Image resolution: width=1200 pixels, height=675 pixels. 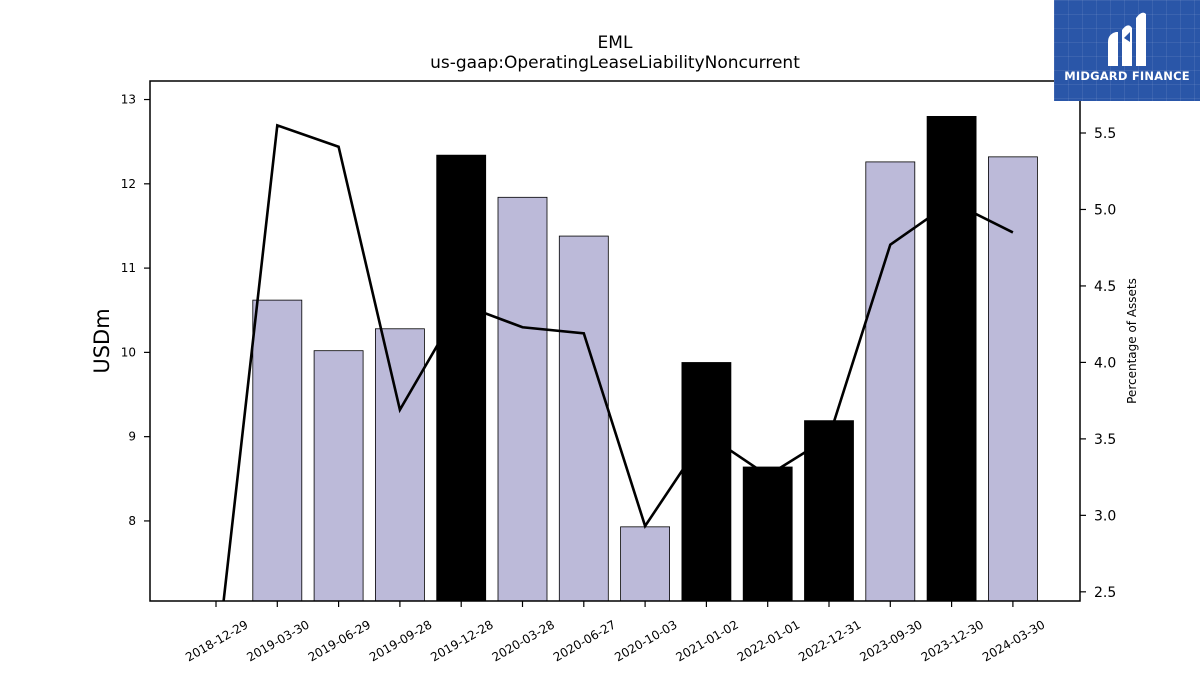 I want to click on x-tick-label: 2019-06-29, so click(x=339, y=640).